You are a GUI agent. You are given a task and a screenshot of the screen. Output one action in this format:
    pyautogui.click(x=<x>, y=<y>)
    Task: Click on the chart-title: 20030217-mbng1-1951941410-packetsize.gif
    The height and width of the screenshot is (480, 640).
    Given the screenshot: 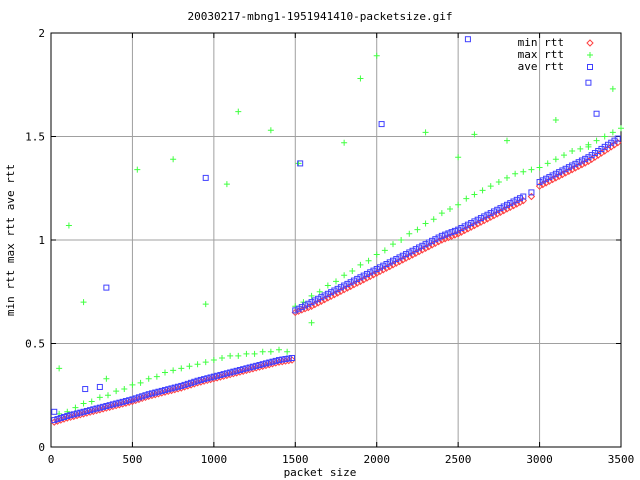 What is the action you would take?
    pyautogui.click(x=320, y=16)
    